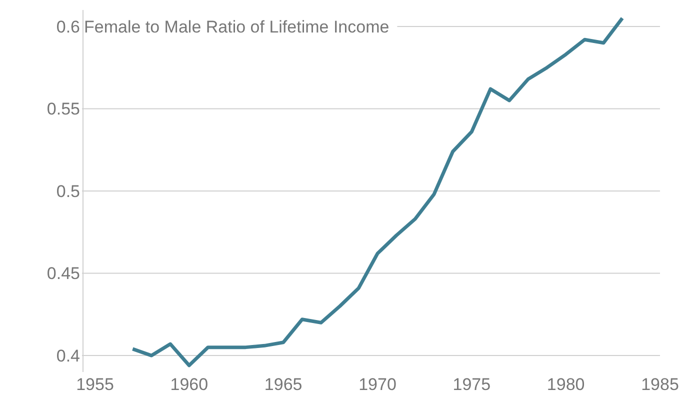  Describe the element at coordinates (565, 384) in the screenshot. I see `x-tick-label: 1980` at that location.